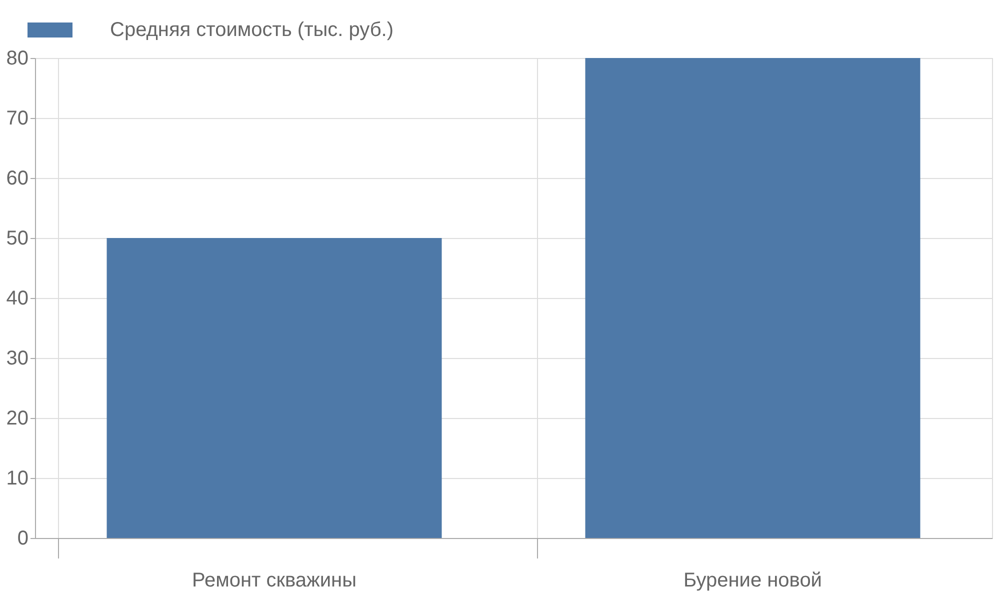  Describe the element at coordinates (252, 30) in the screenshot. I see `legend-label: Средняя стоимость (тыс. руб.)` at that location.